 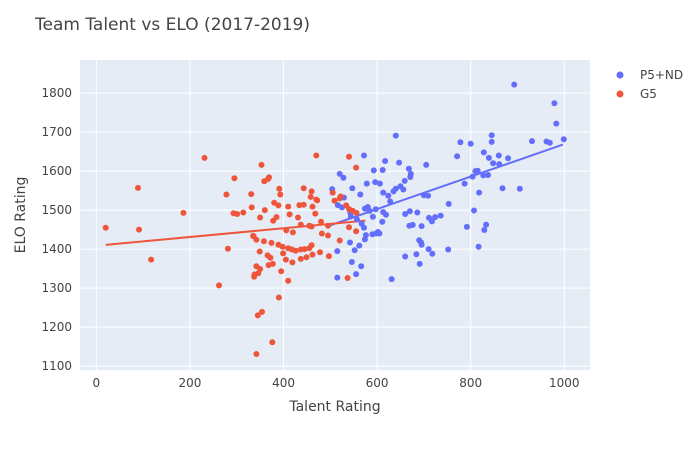 What do you see at coordinates (56, 327) in the screenshot?
I see `y-tick-label: 1200` at bounding box center [56, 327].